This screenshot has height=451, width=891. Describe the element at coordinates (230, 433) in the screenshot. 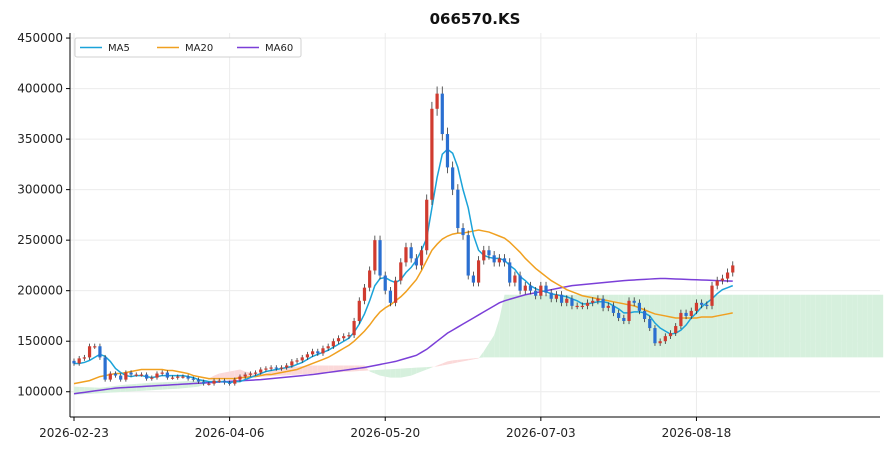

I see `x-tick-label: 2026-04-06` at that location.